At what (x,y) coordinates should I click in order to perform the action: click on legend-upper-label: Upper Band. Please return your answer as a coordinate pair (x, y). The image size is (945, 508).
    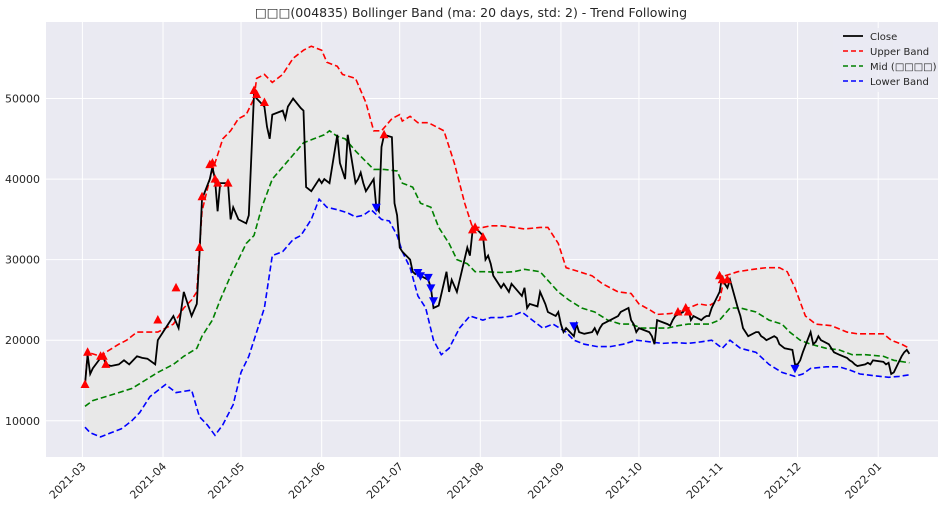
    Looking at the image, I should click on (899, 52).